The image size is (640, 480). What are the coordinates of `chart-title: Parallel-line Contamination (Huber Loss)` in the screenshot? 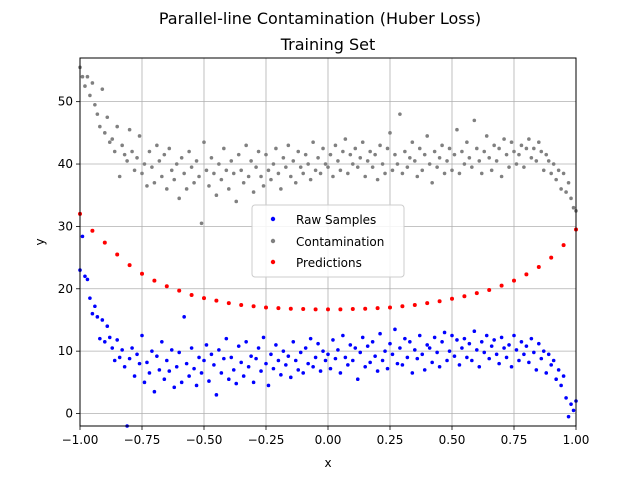 It's located at (320, 18).